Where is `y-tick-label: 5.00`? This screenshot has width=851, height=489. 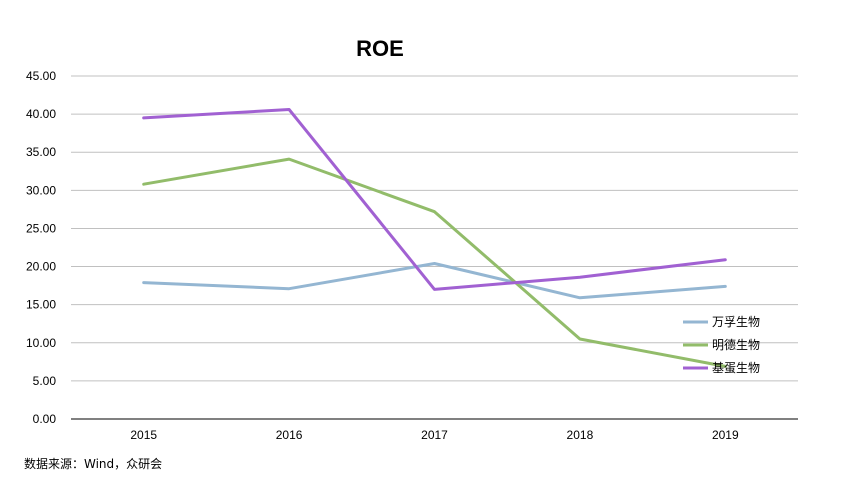 y-tick-label: 5.00 is located at coordinates (45, 381).